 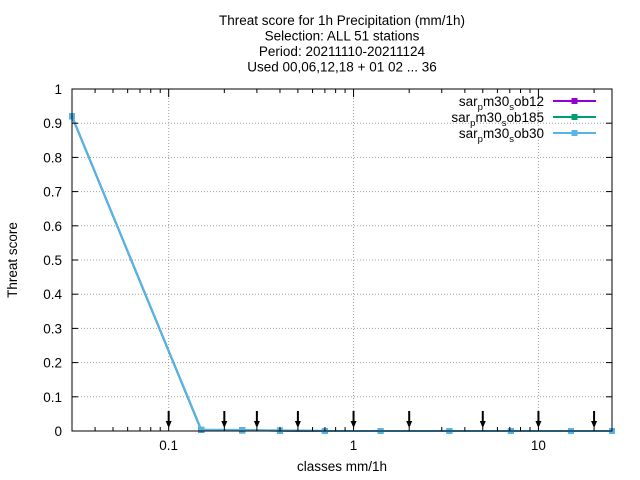 What do you see at coordinates (529, 101) in the screenshot?
I see `legend-label-part: ob12` at bounding box center [529, 101].